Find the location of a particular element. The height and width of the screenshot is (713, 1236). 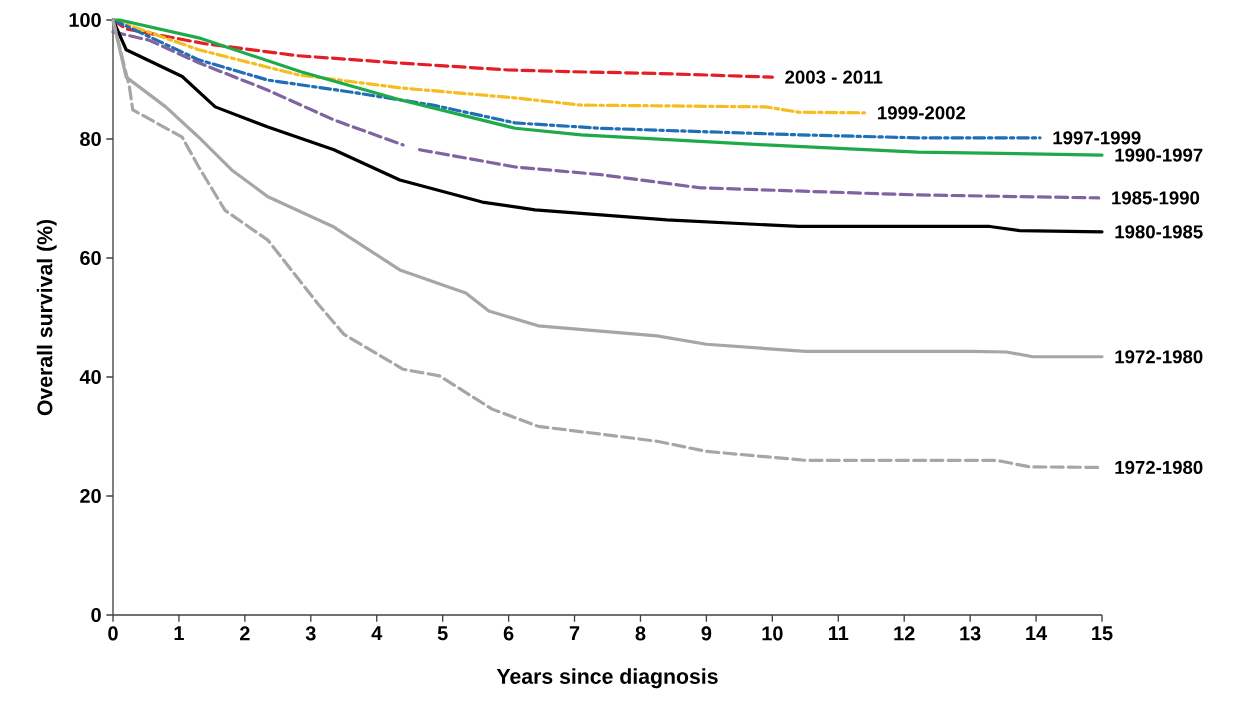

y-tick-label: 80 is located at coordinates (90, 139).